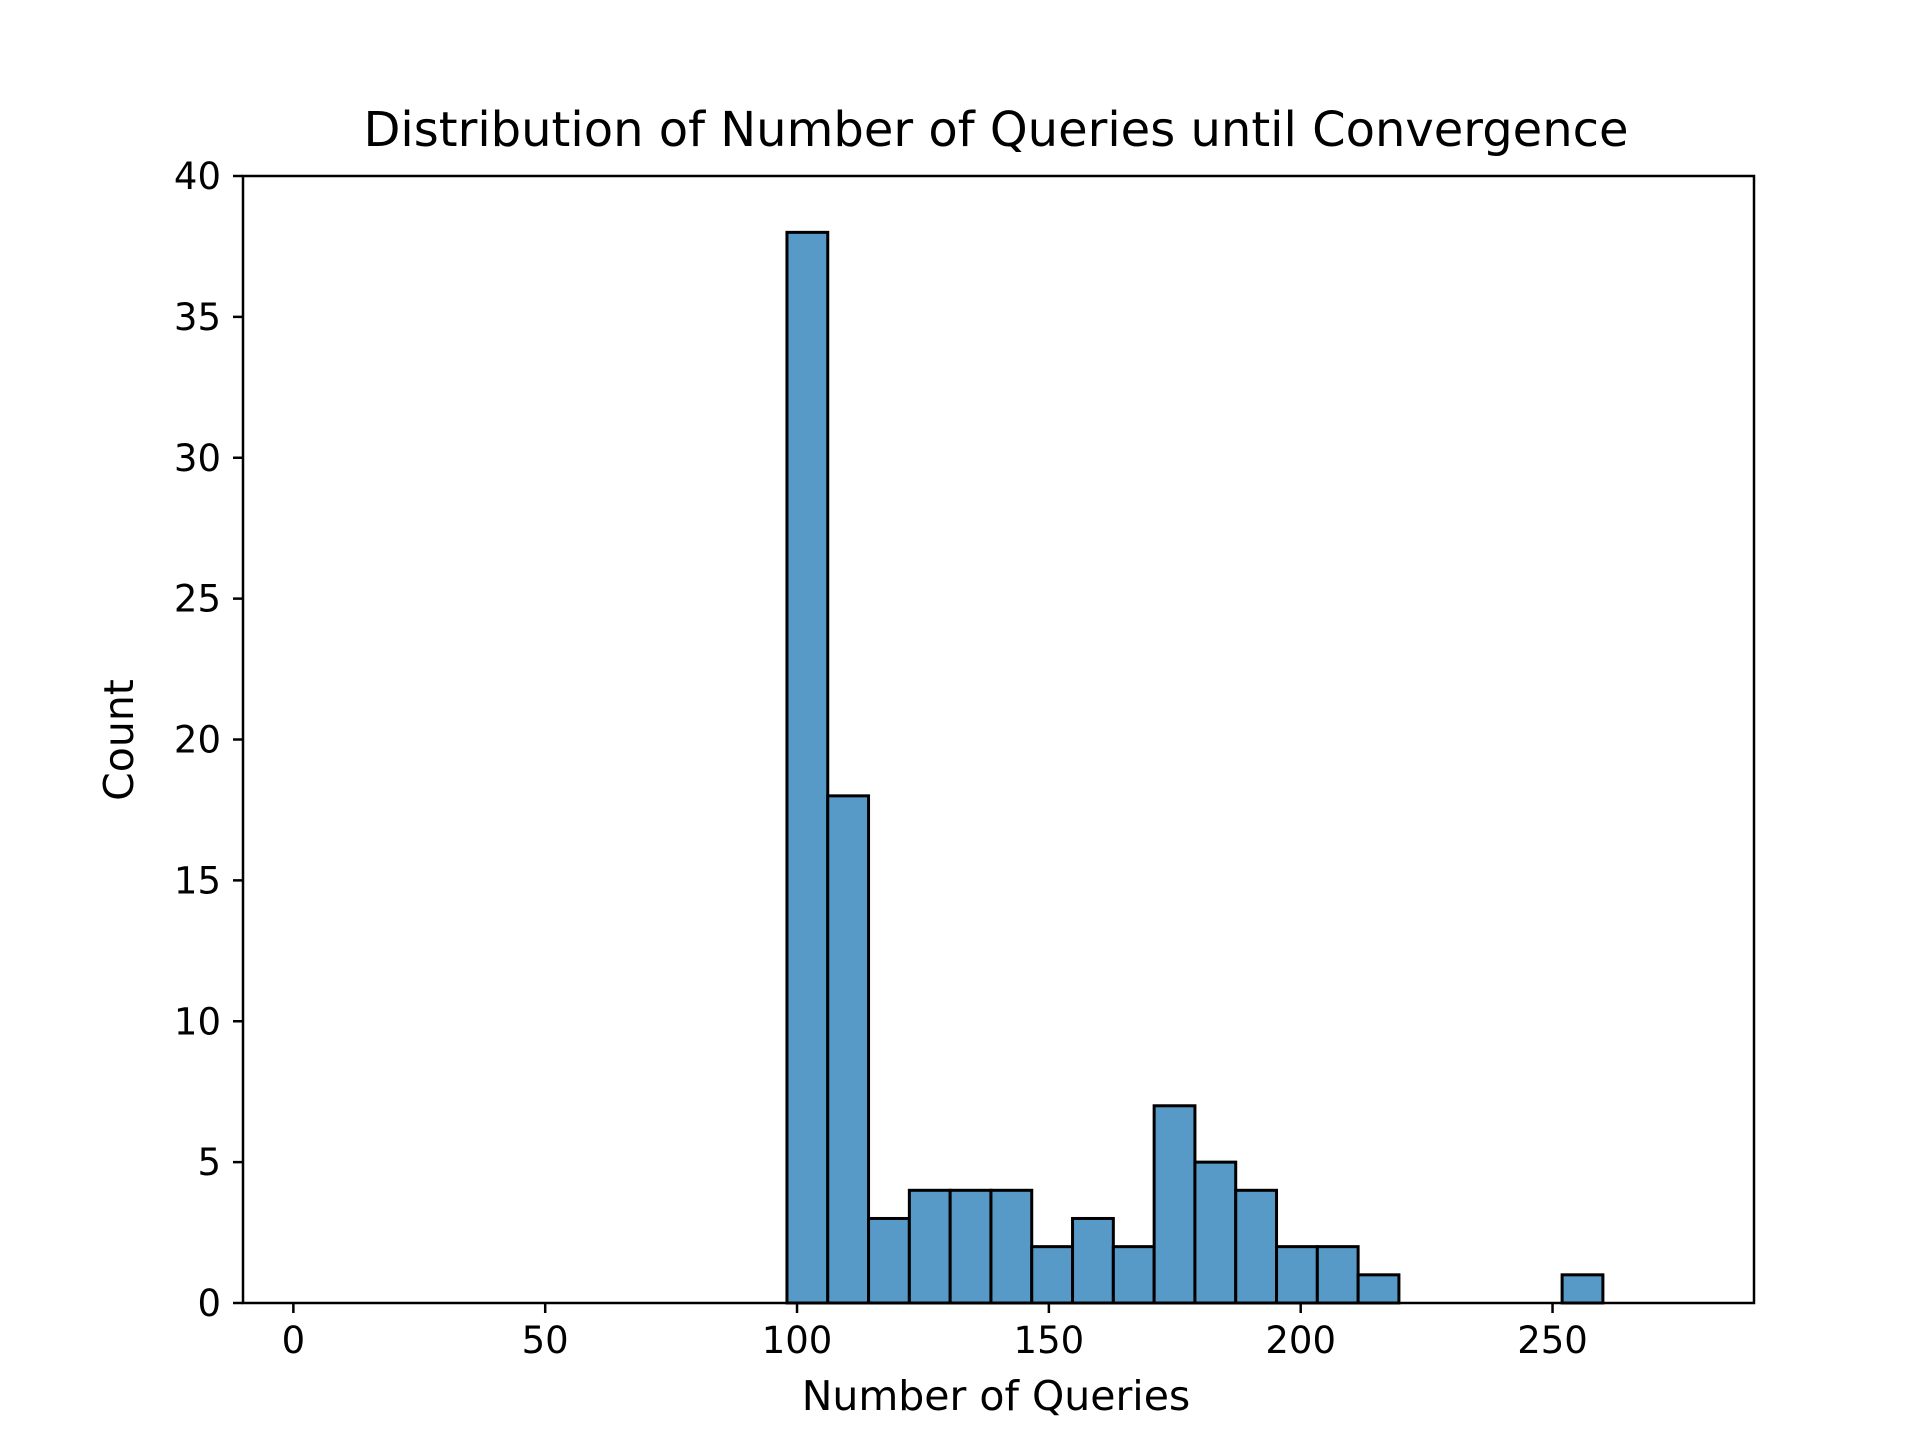 This screenshot has width=1920, height=1440. Describe the element at coordinates (294, 1340) in the screenshot. I see `x-tick-label-0: 0` at that location.